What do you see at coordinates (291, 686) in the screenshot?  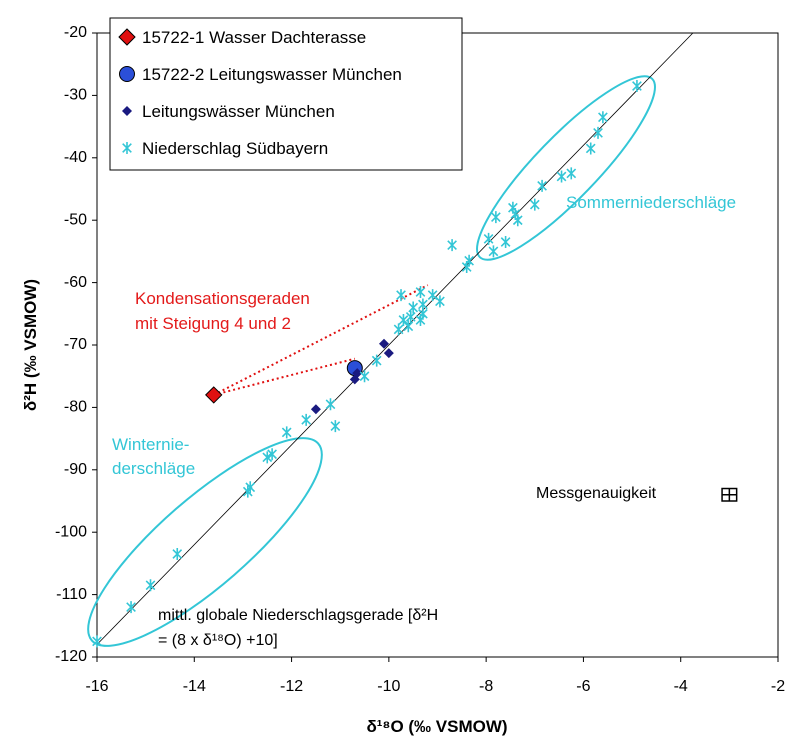 I see `x-tick-label: -12` at bounding box center [291, 686].